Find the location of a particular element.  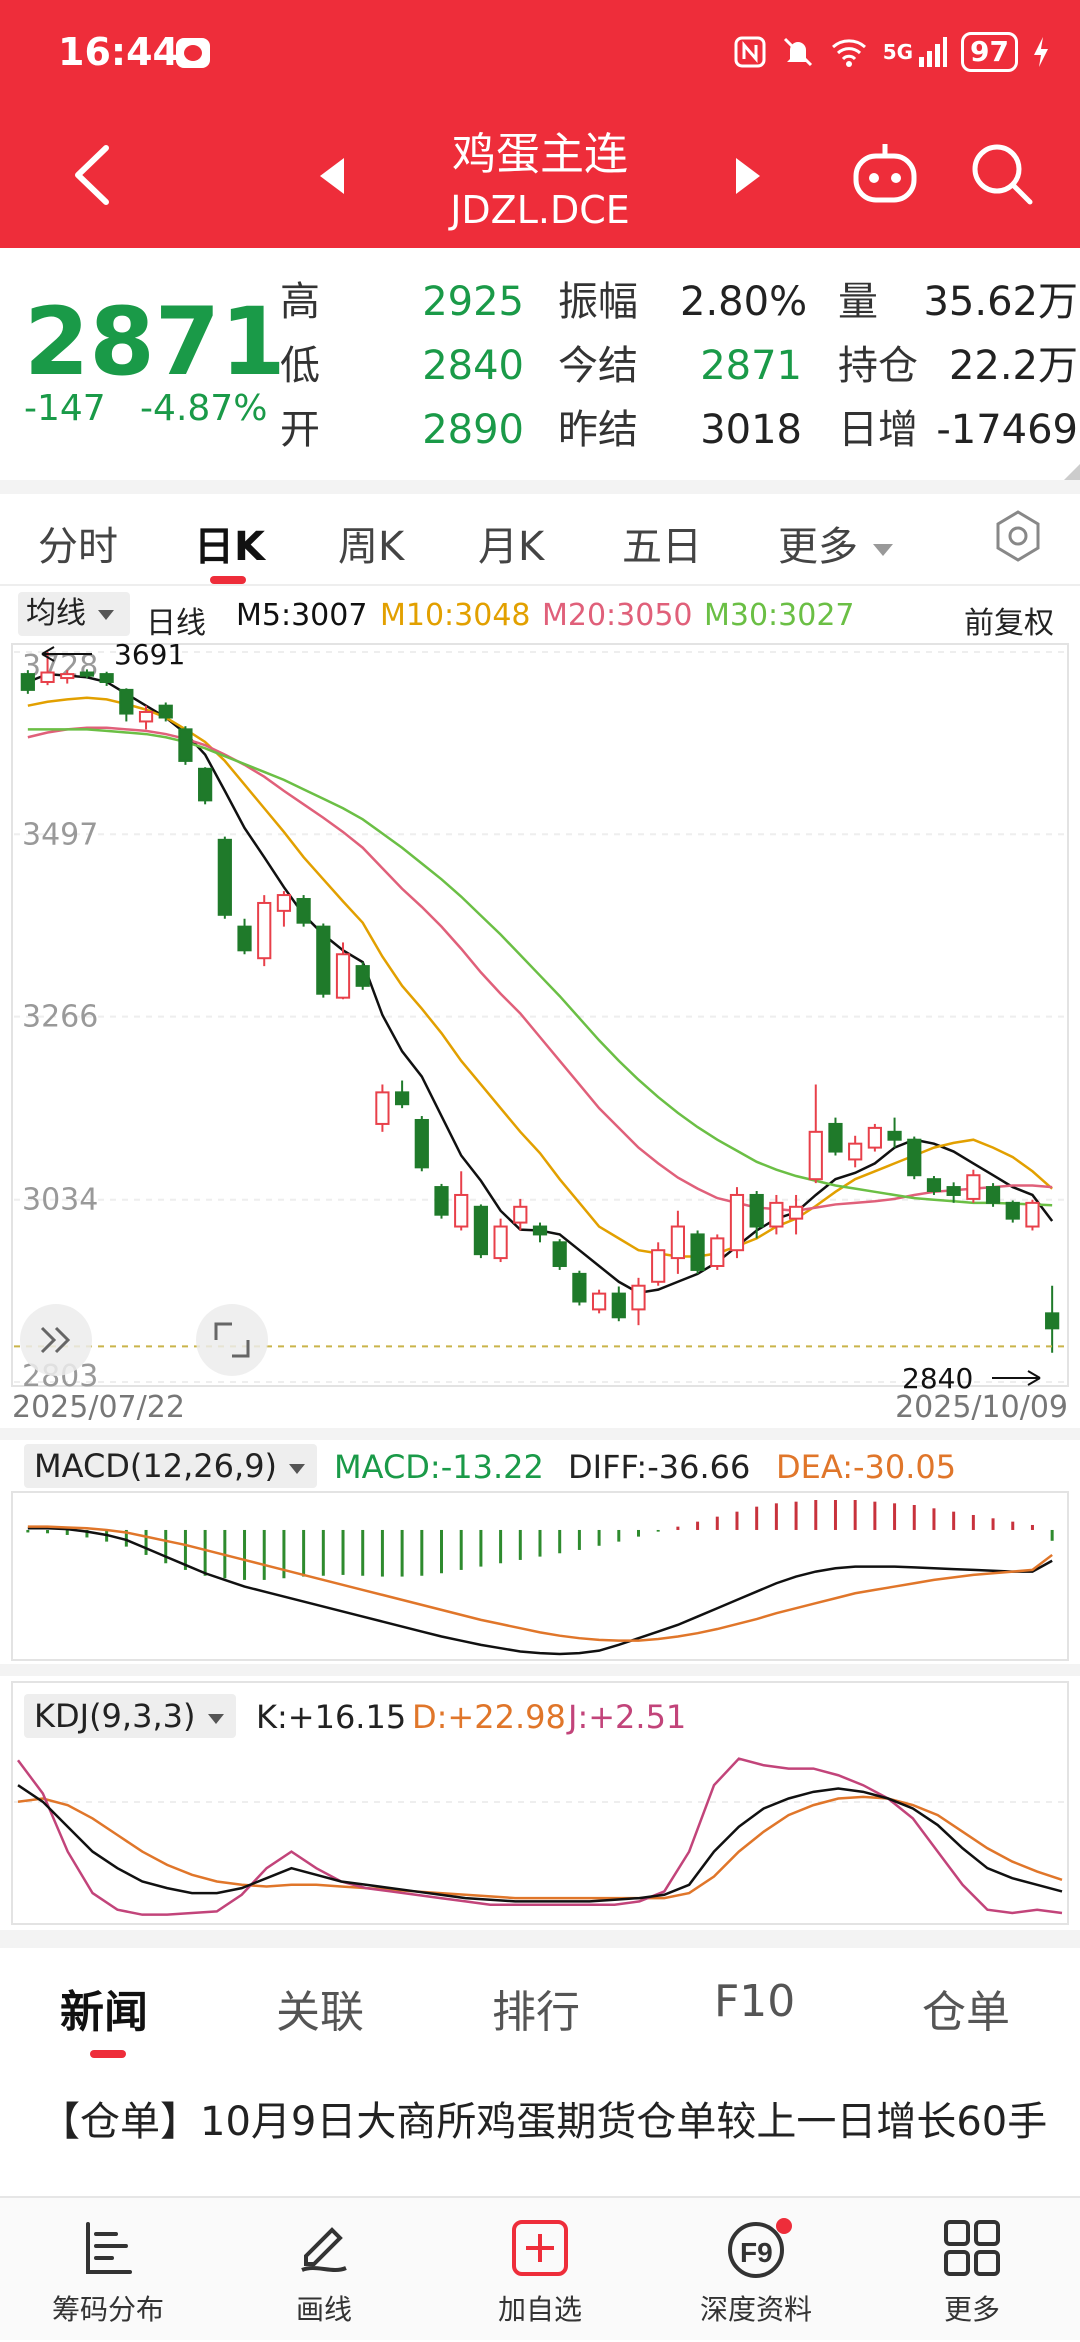

kdj-lines is located at coordinates (539, 1836).